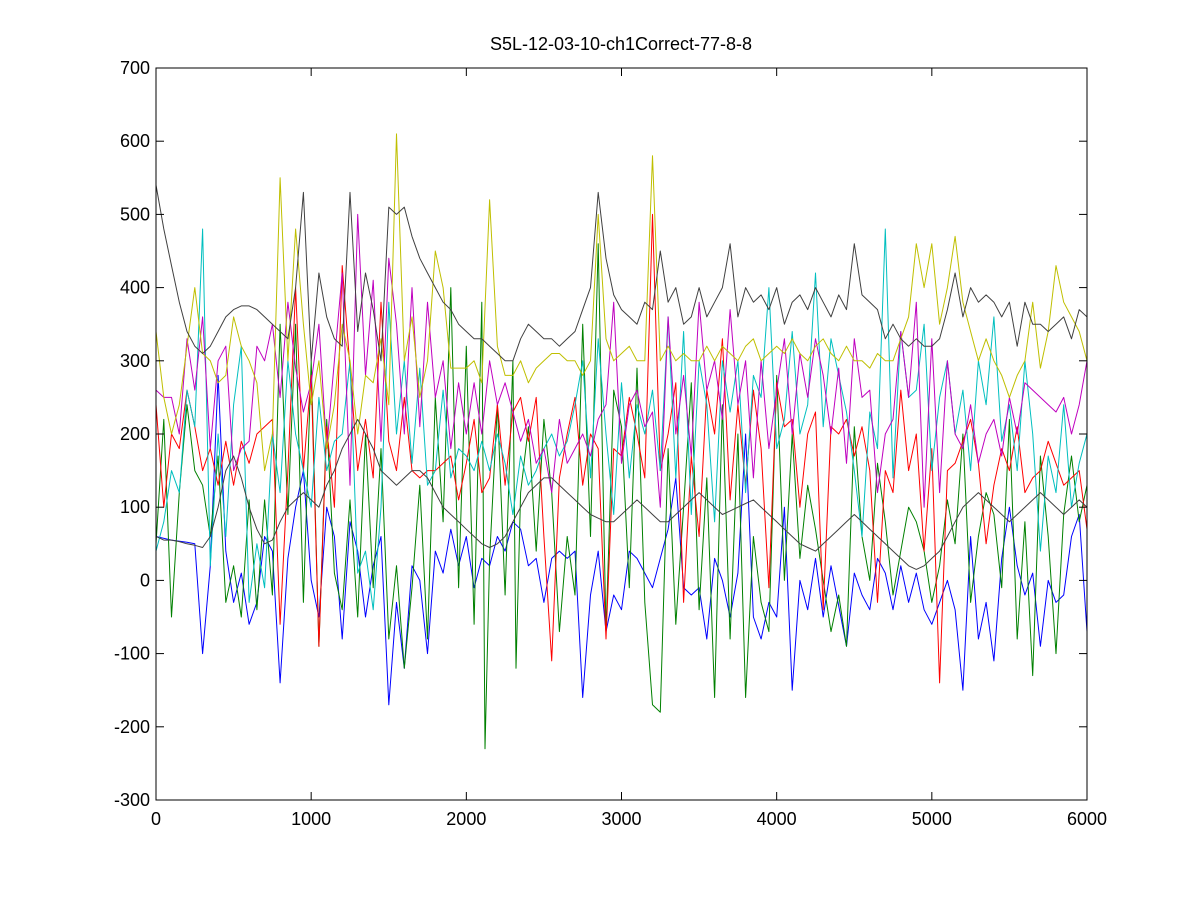 The width and height of the screenshot is (1200, 900). Describe the element at coordinates (135, 288) in the screenshot. I see `y-tick-label: 400` at that location.